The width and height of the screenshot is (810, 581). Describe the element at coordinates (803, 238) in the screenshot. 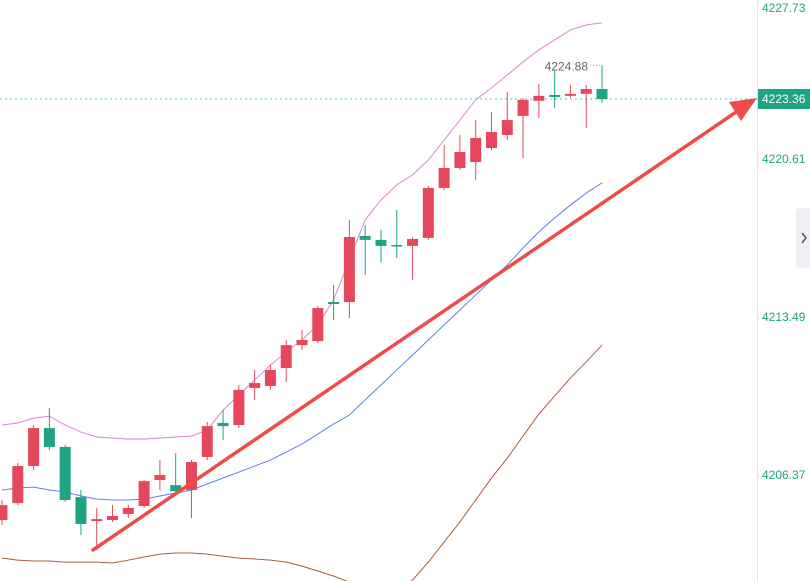

I see `collapse-panel-button` at that location.